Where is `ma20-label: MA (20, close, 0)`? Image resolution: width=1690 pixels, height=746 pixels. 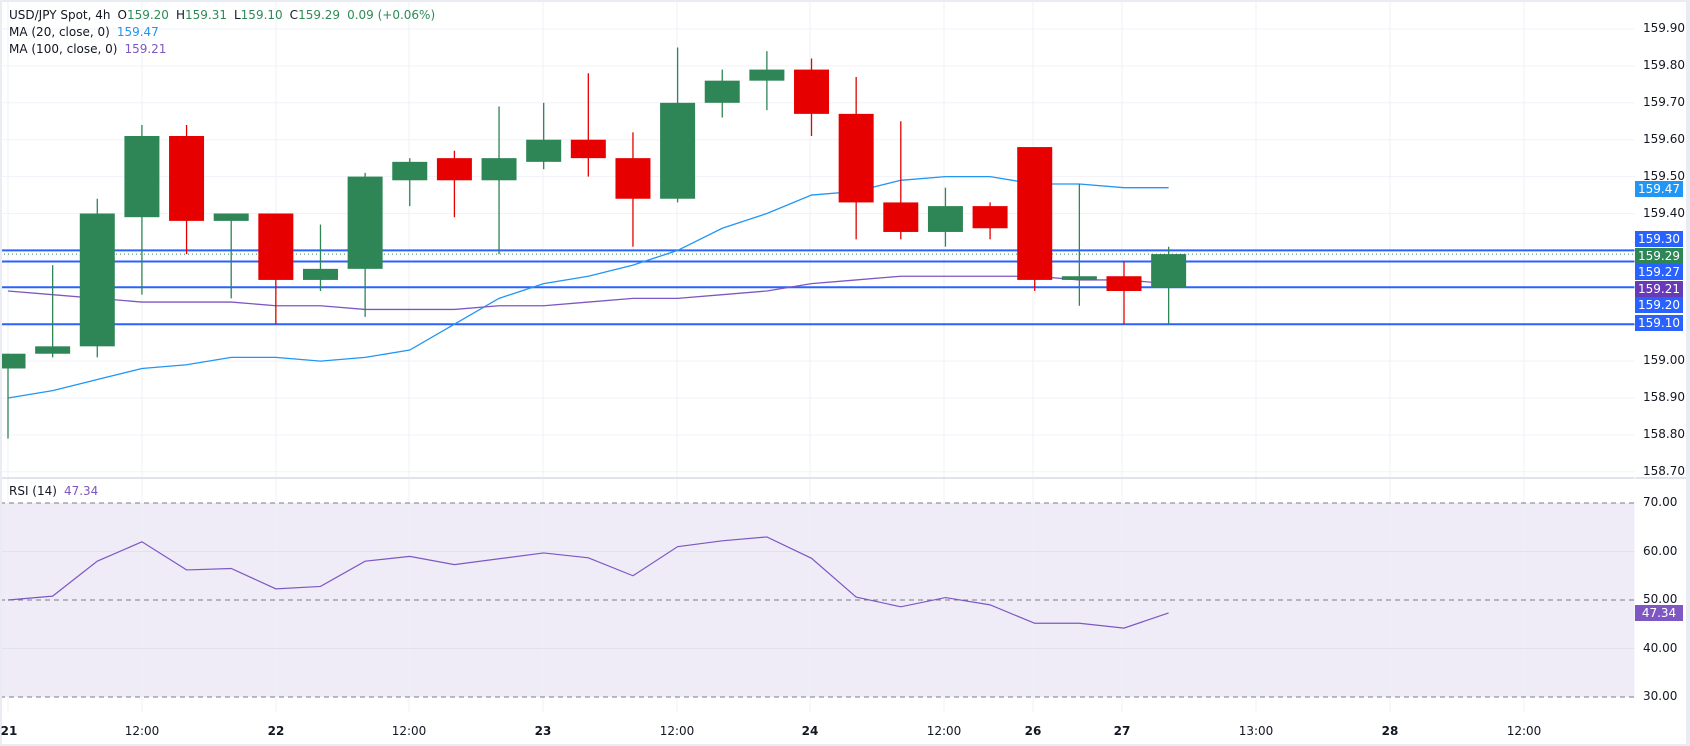
ma20-label: MA (20, close, 0) is located at coordinates (59, 32).